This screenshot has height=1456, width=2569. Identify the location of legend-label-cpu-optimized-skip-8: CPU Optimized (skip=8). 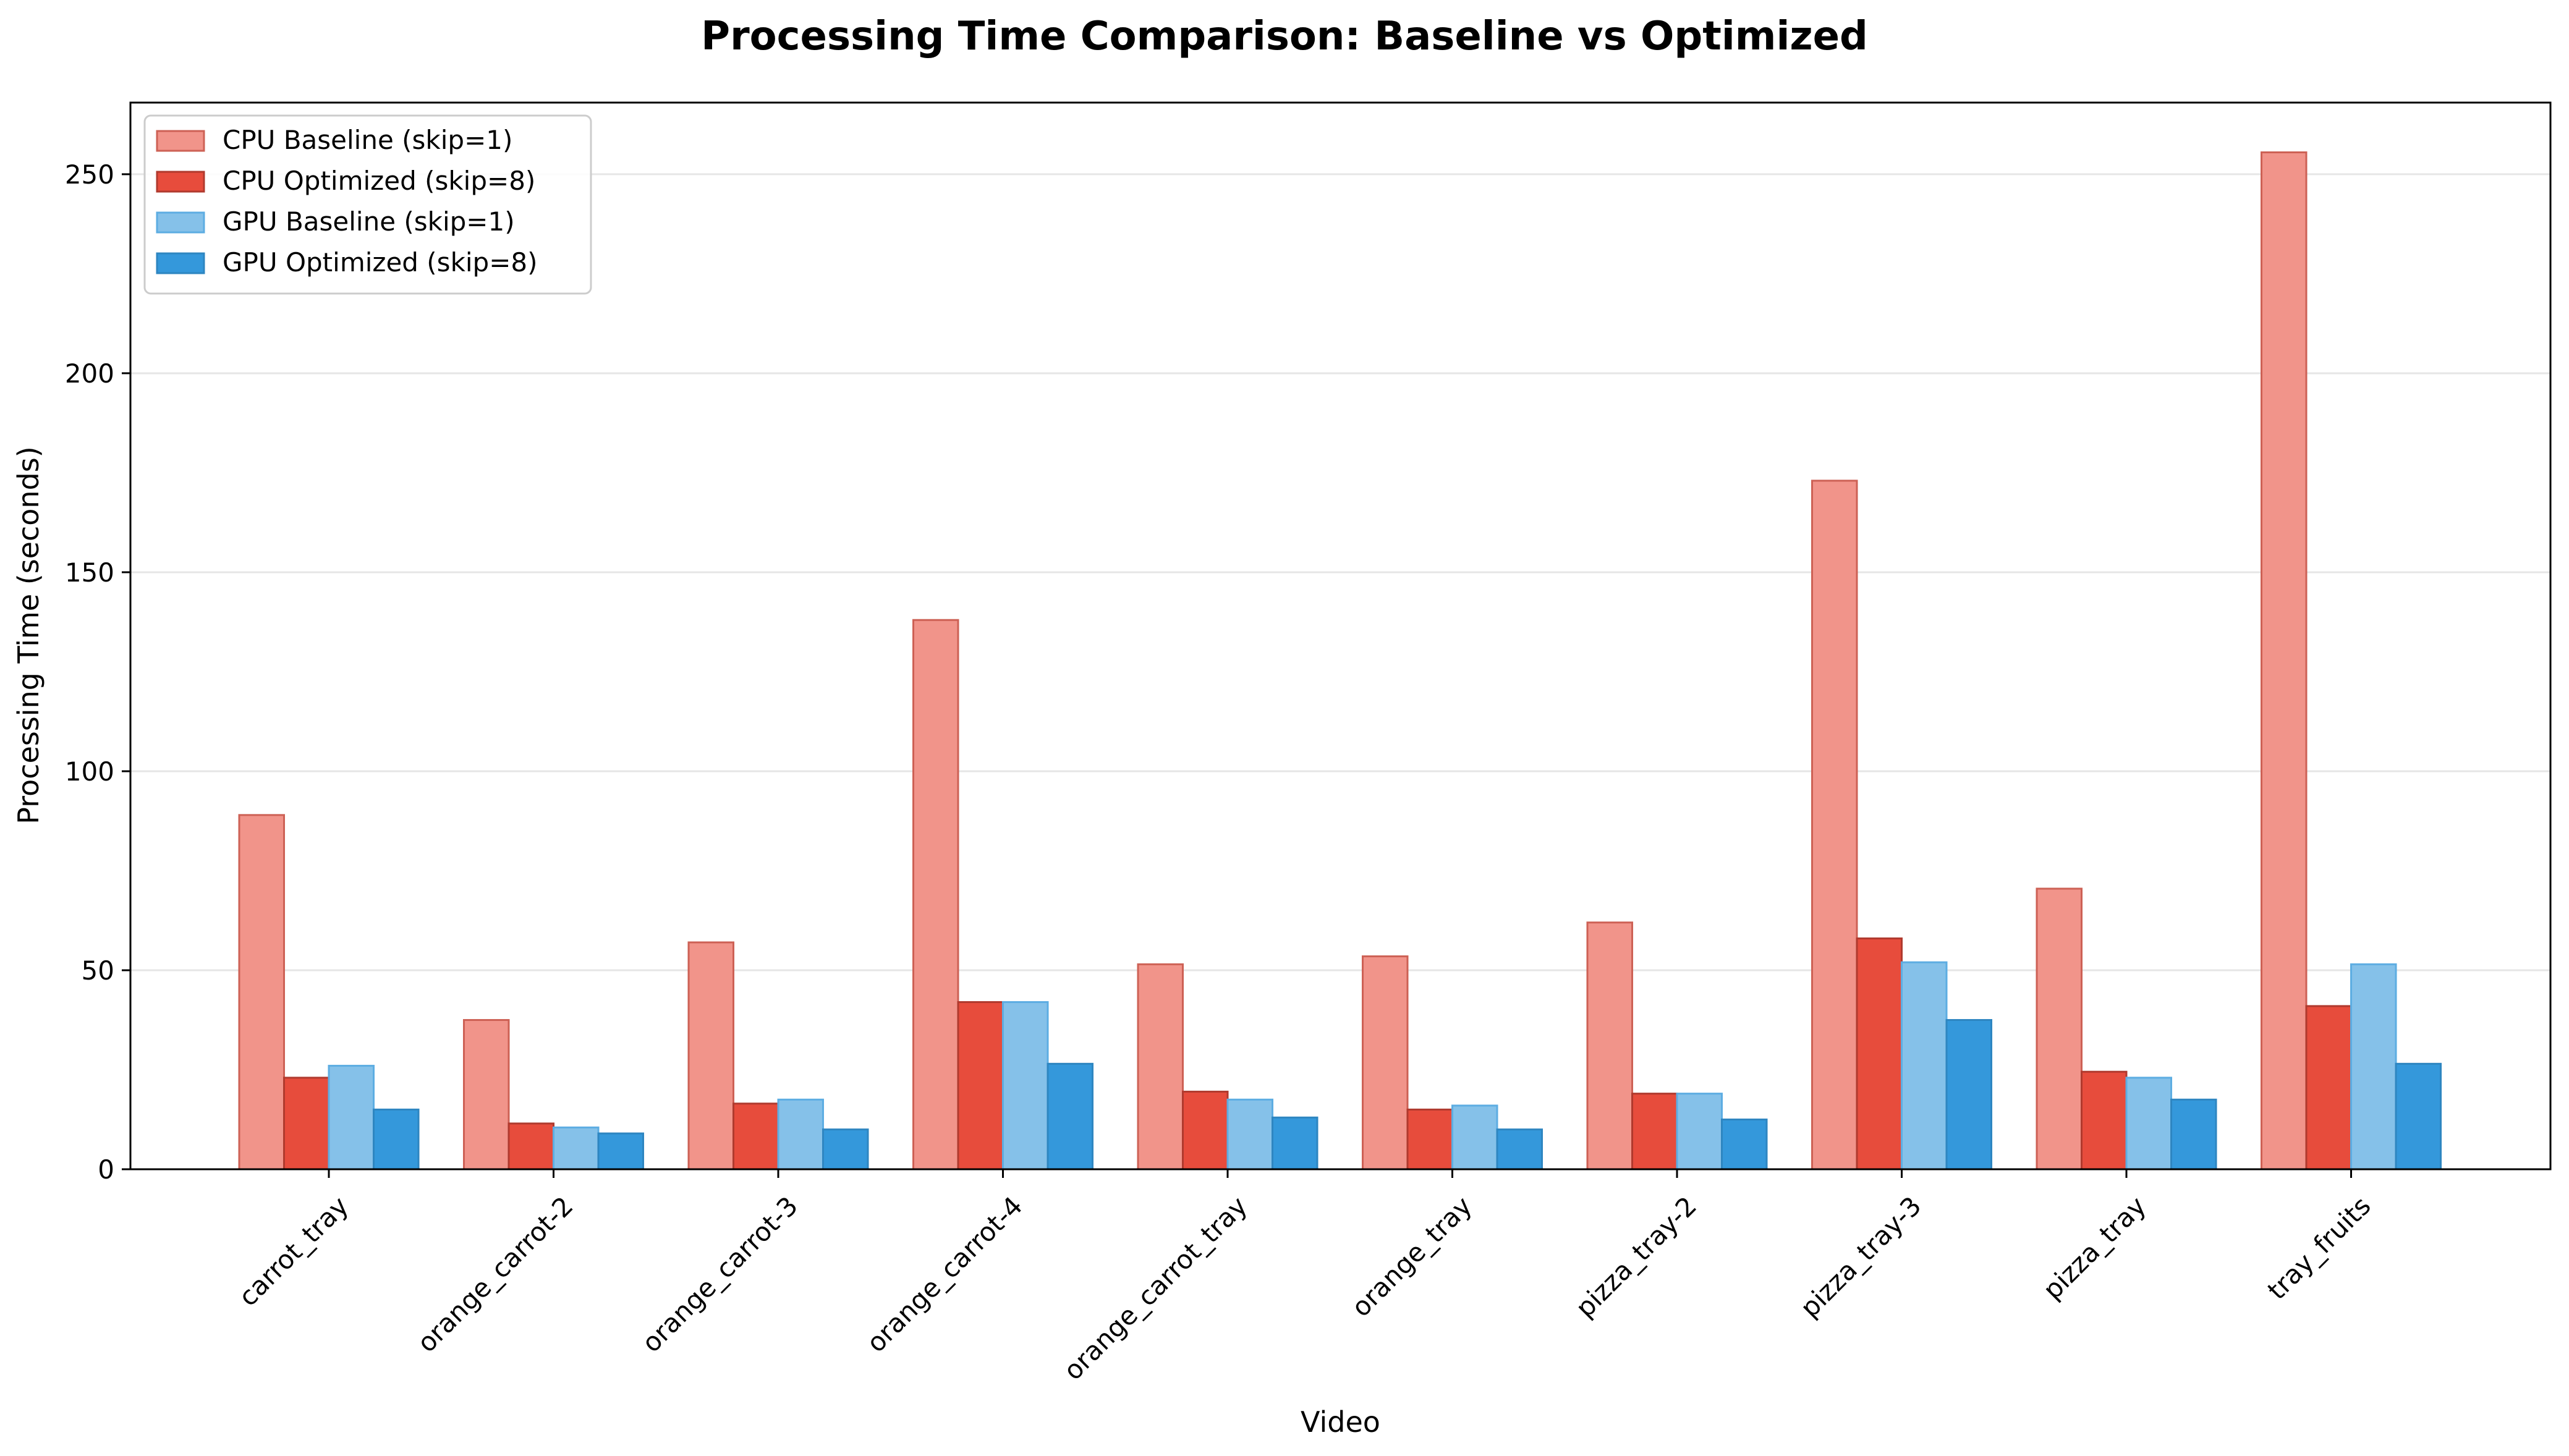
(379, 181).